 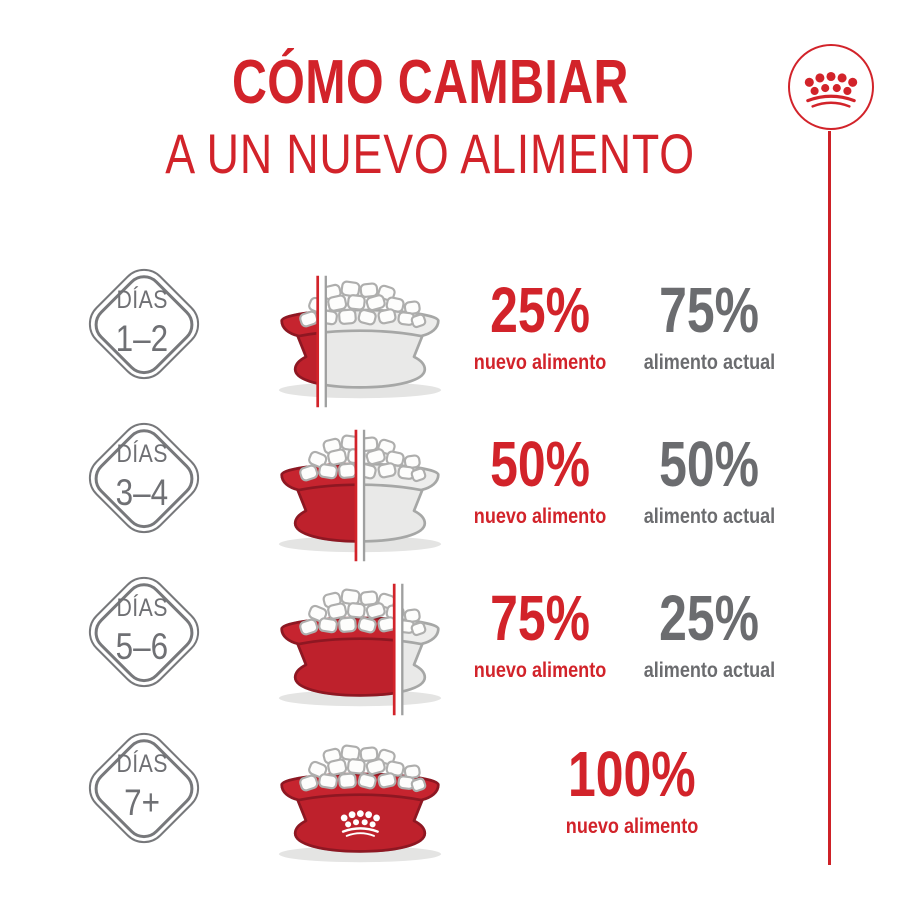 What do you see at coordinates (709, 618) in the screenshot?
I see `current-food-percent: 25%` at bounding box center [709, 618].